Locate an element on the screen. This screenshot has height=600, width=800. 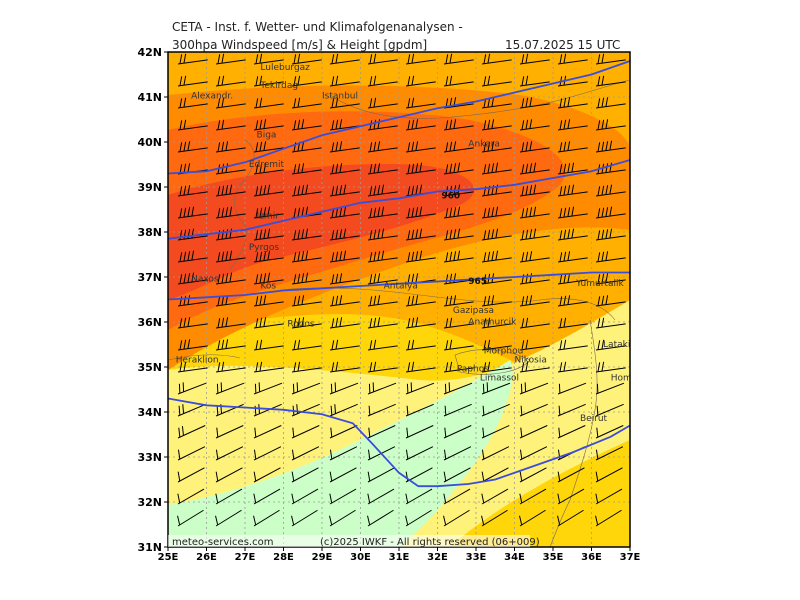
city-label: Nikosia is located at coordinates (531, 361).